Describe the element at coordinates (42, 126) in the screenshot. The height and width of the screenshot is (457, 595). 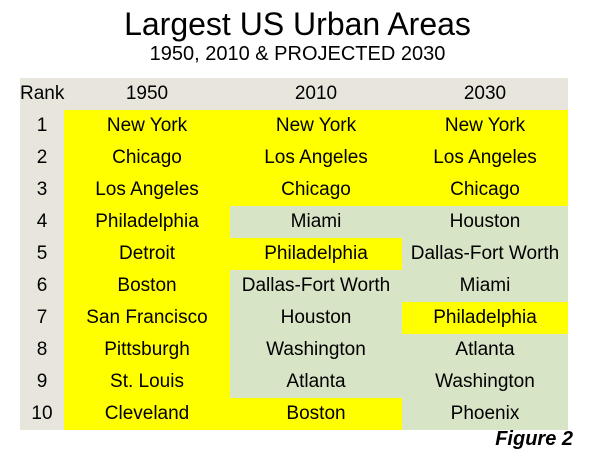
I see `rank-cell: 1` at that location.